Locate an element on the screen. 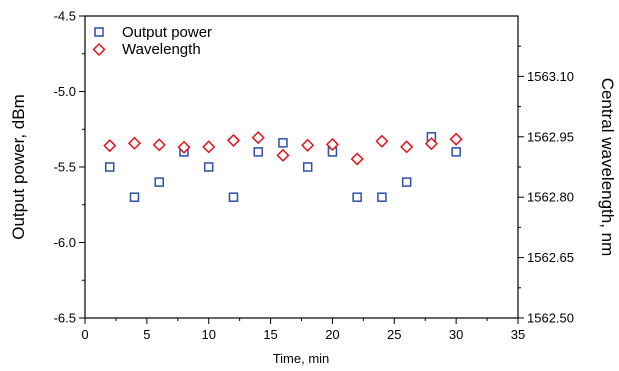 The height and width of the screenshot is (371, 619). legend-label-output-power: Output power is located at coordinates (167, 32).